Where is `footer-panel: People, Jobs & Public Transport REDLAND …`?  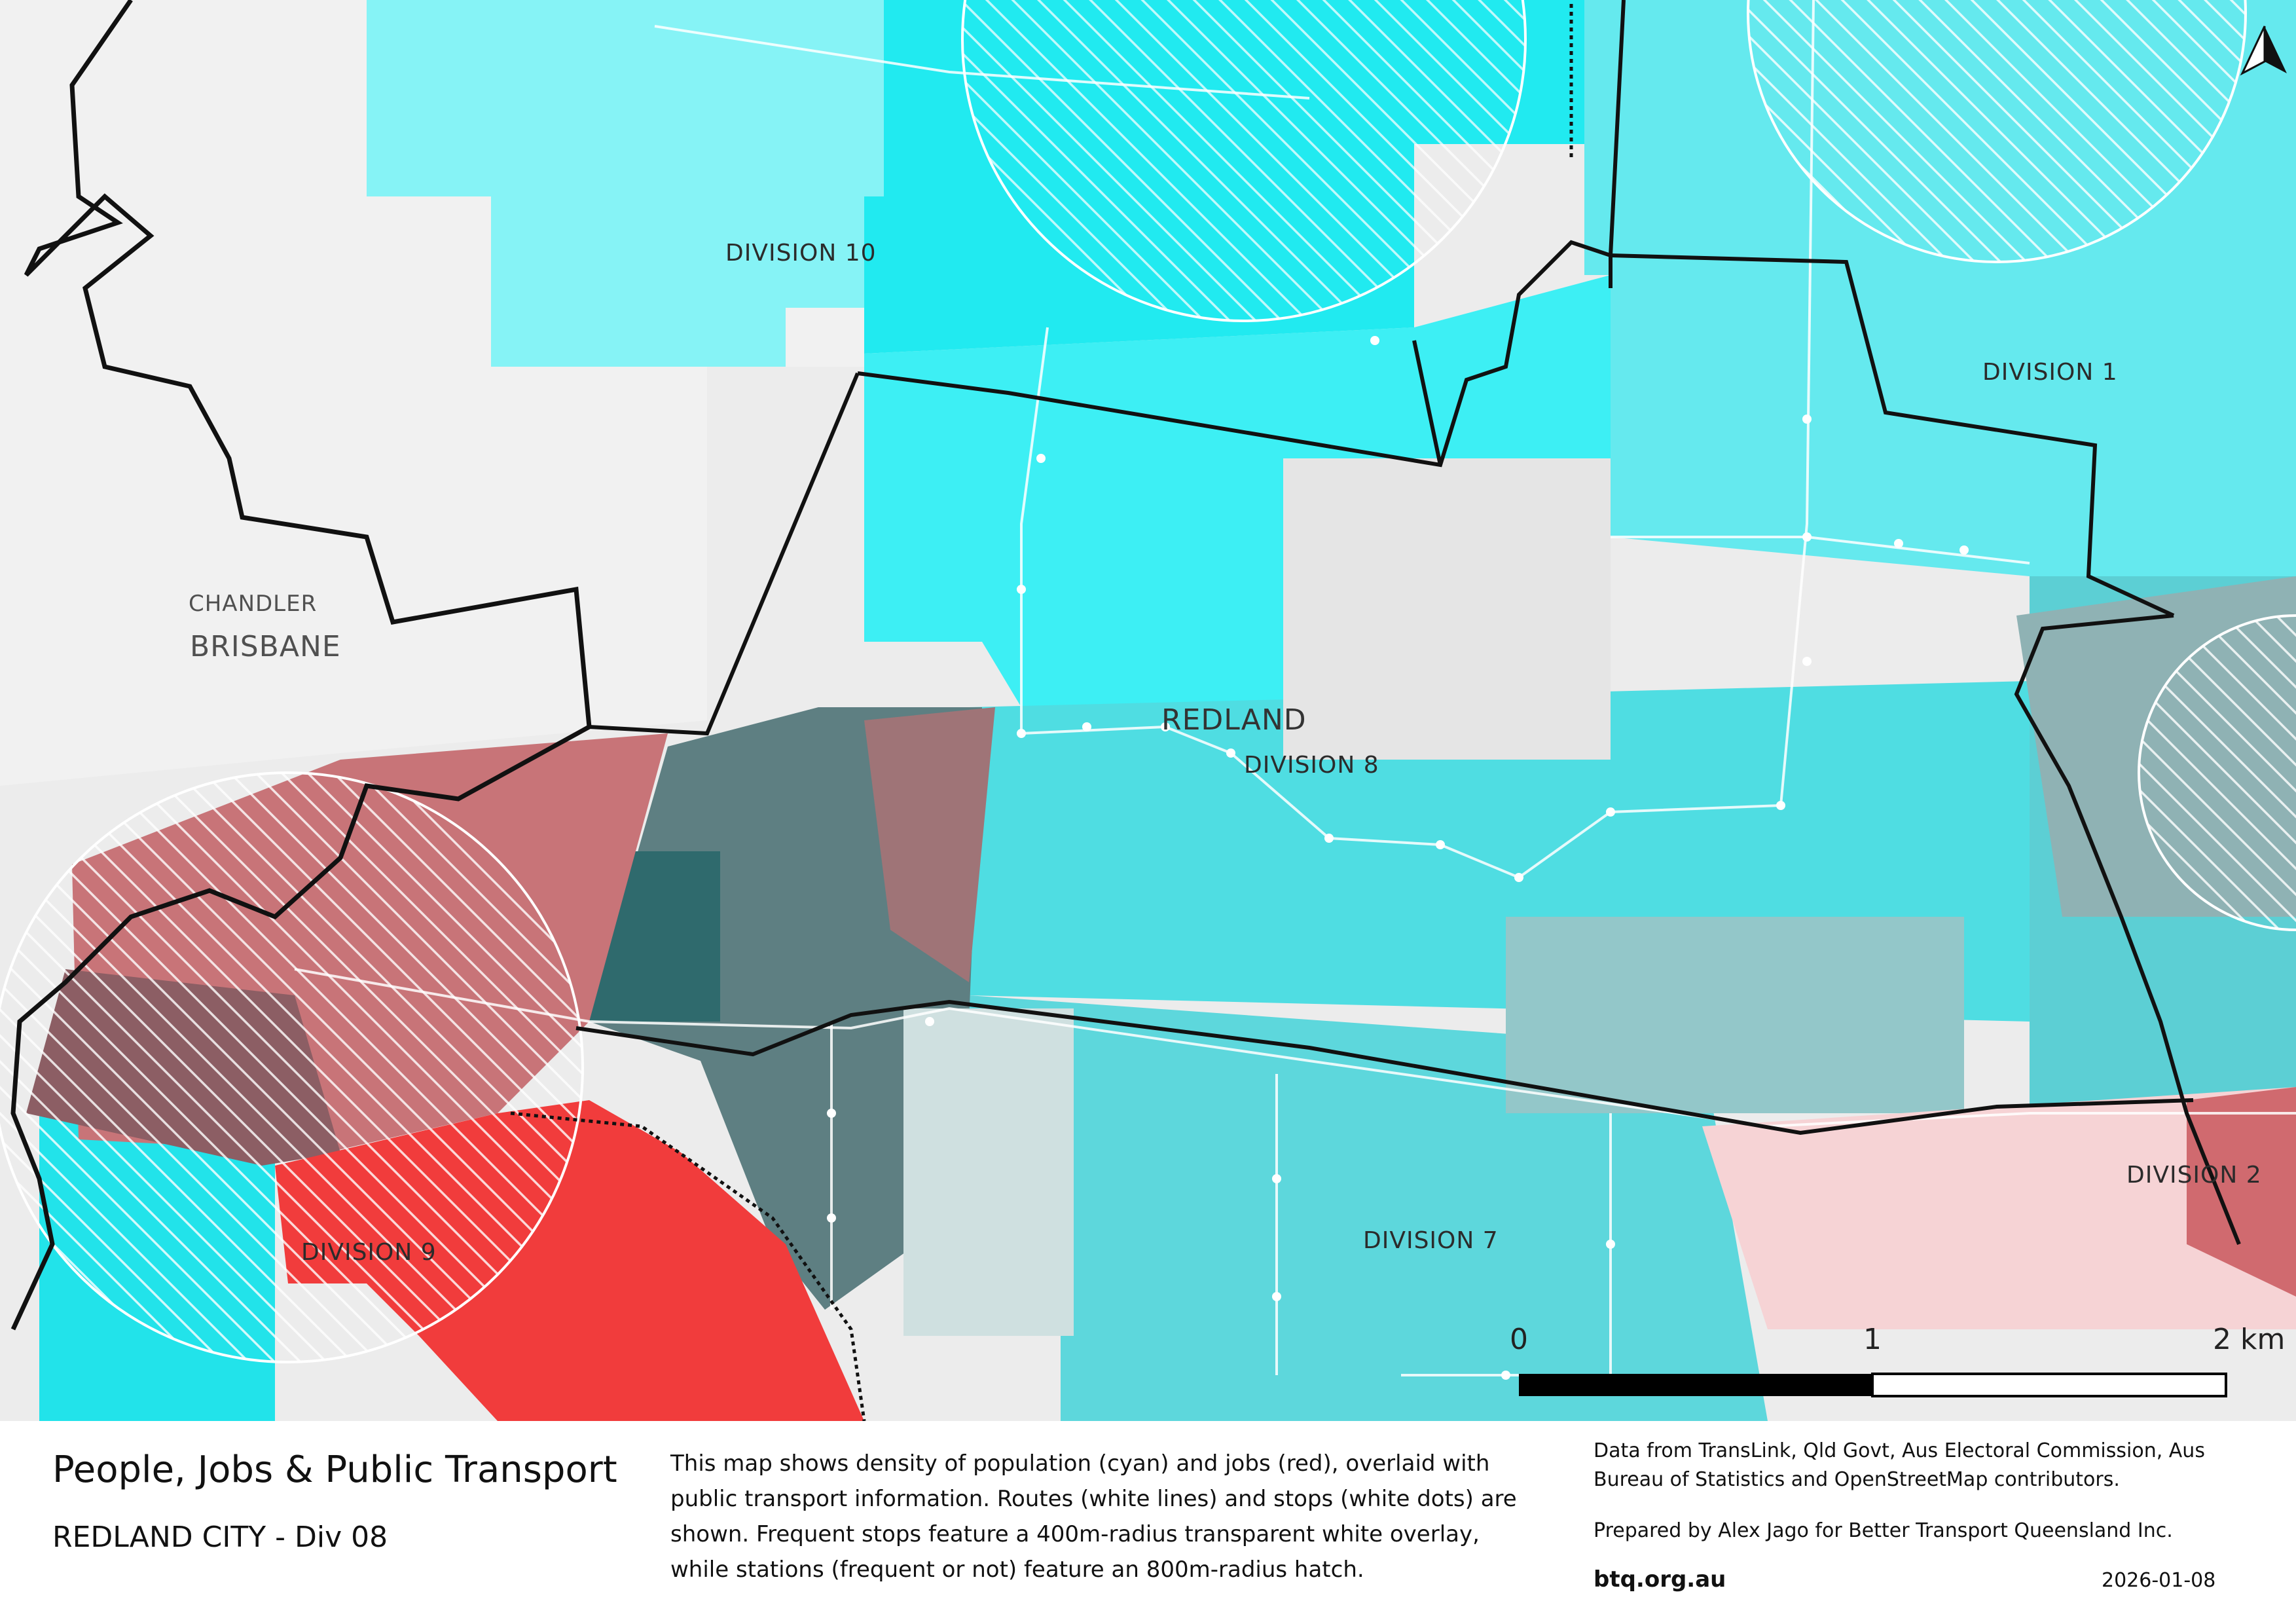
footer-panel: People, Jobs & Public Transport REDLAND … is located at coordinates (1148, 1522).